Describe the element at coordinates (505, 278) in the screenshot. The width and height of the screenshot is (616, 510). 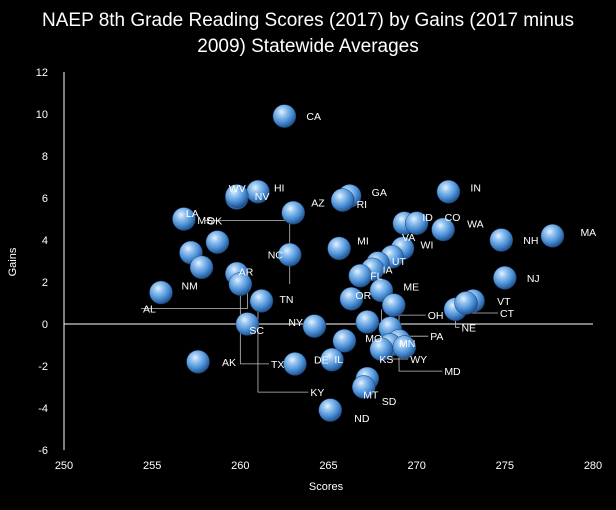
I see `data-point-nj` at that location.